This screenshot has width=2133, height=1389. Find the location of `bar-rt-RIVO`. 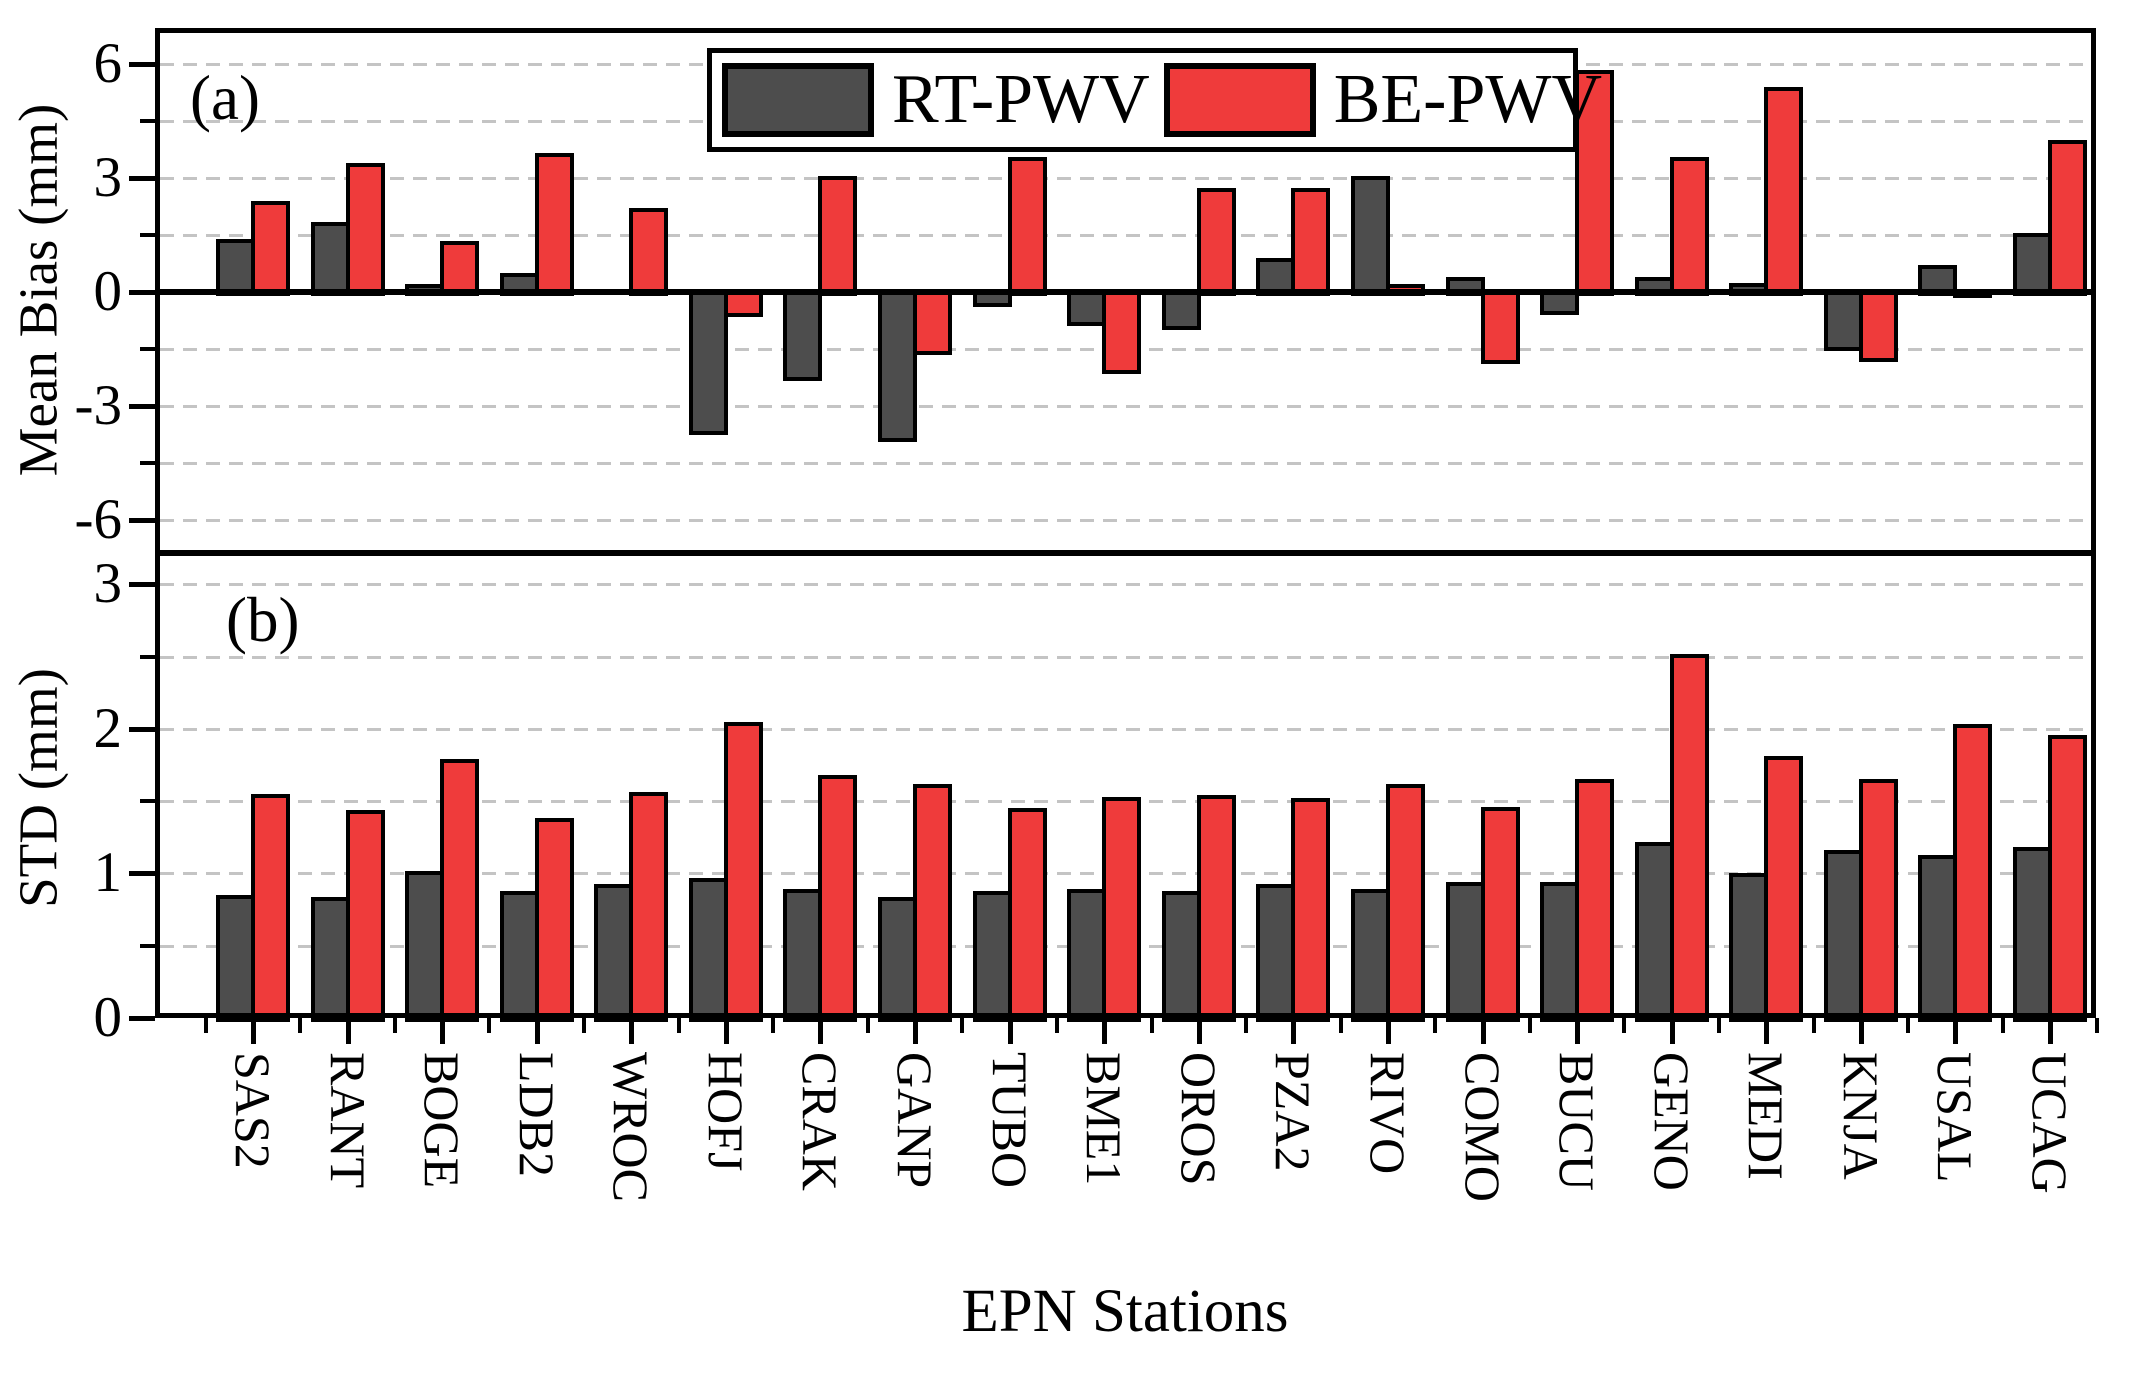

bar-rt-RIVO is located at coordinates (1370, 236).